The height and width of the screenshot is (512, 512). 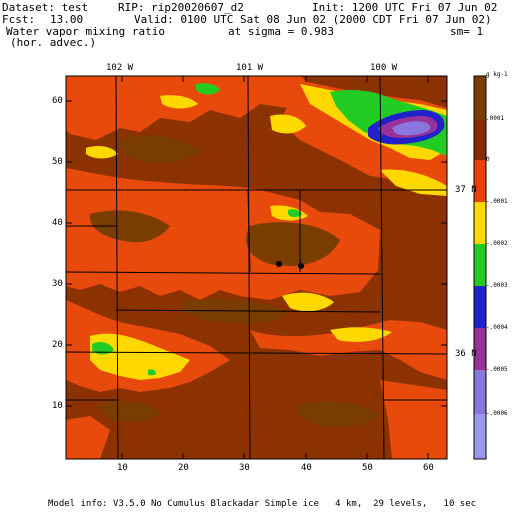 What do you see at coordinates (497, 201) in the screenshot?
I see `colorbar-label: -.0001` at bounding box center [497, 201].